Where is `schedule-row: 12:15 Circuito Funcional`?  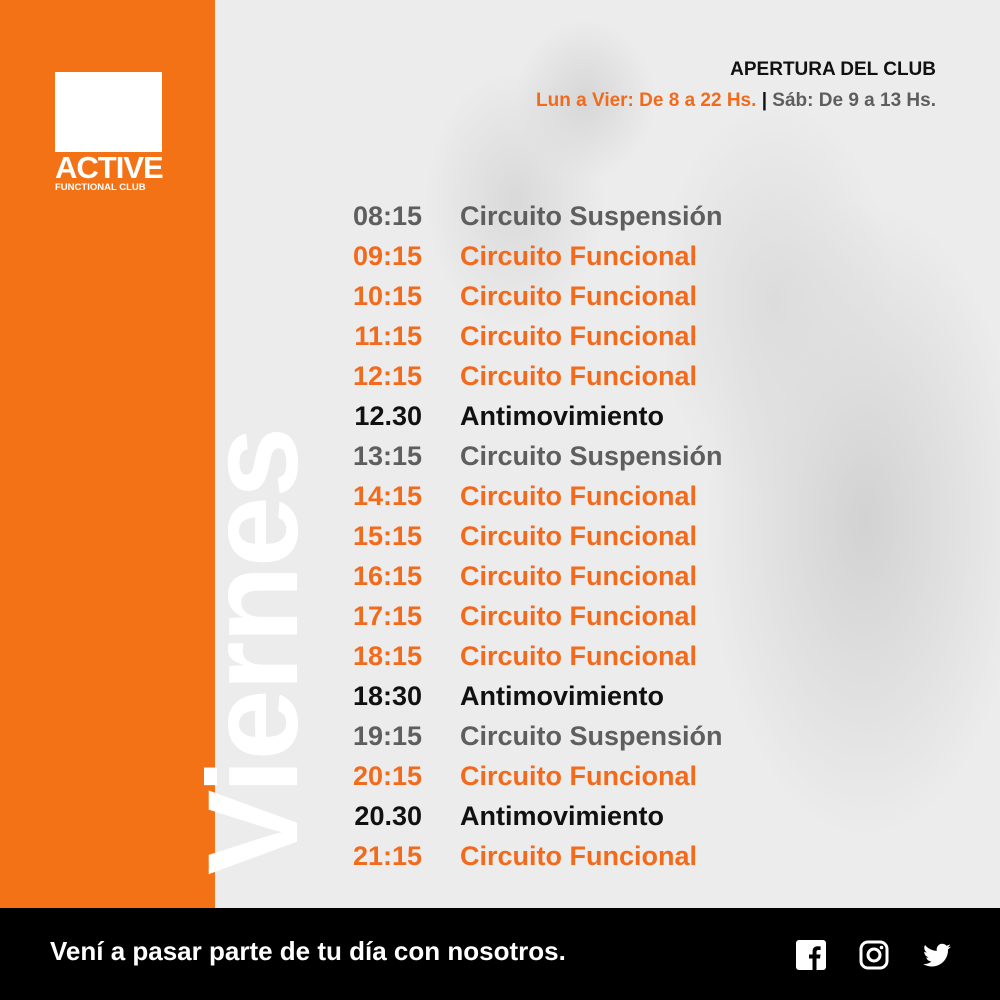
schedule-row: 12:15 Circuito Funcional is located at coordinates (511, 376).